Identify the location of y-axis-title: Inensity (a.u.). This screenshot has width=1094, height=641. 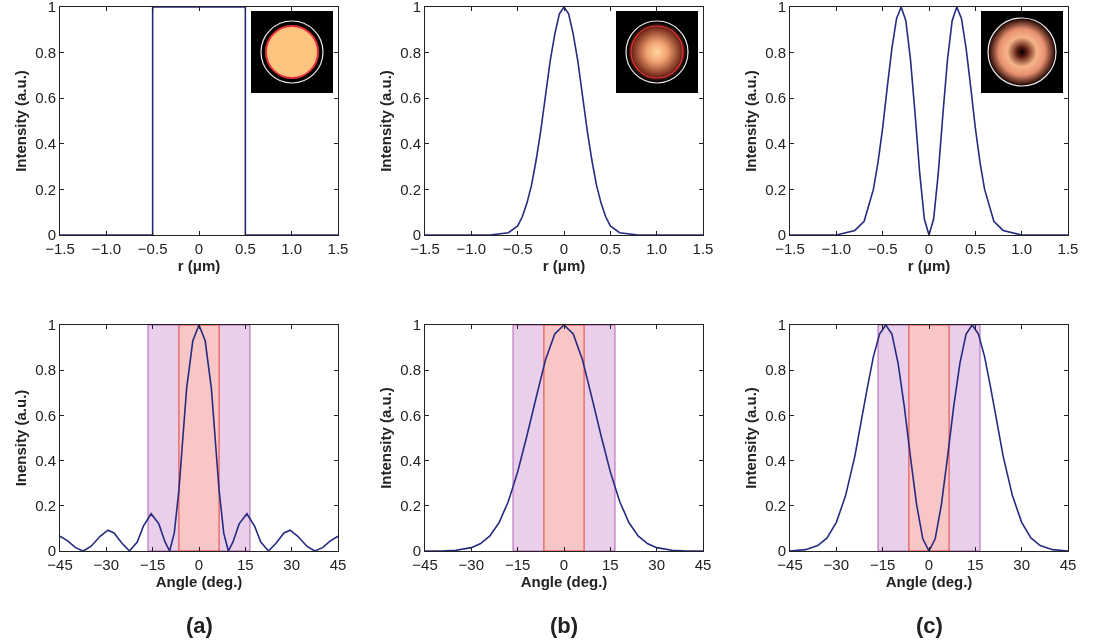
(21, 438).